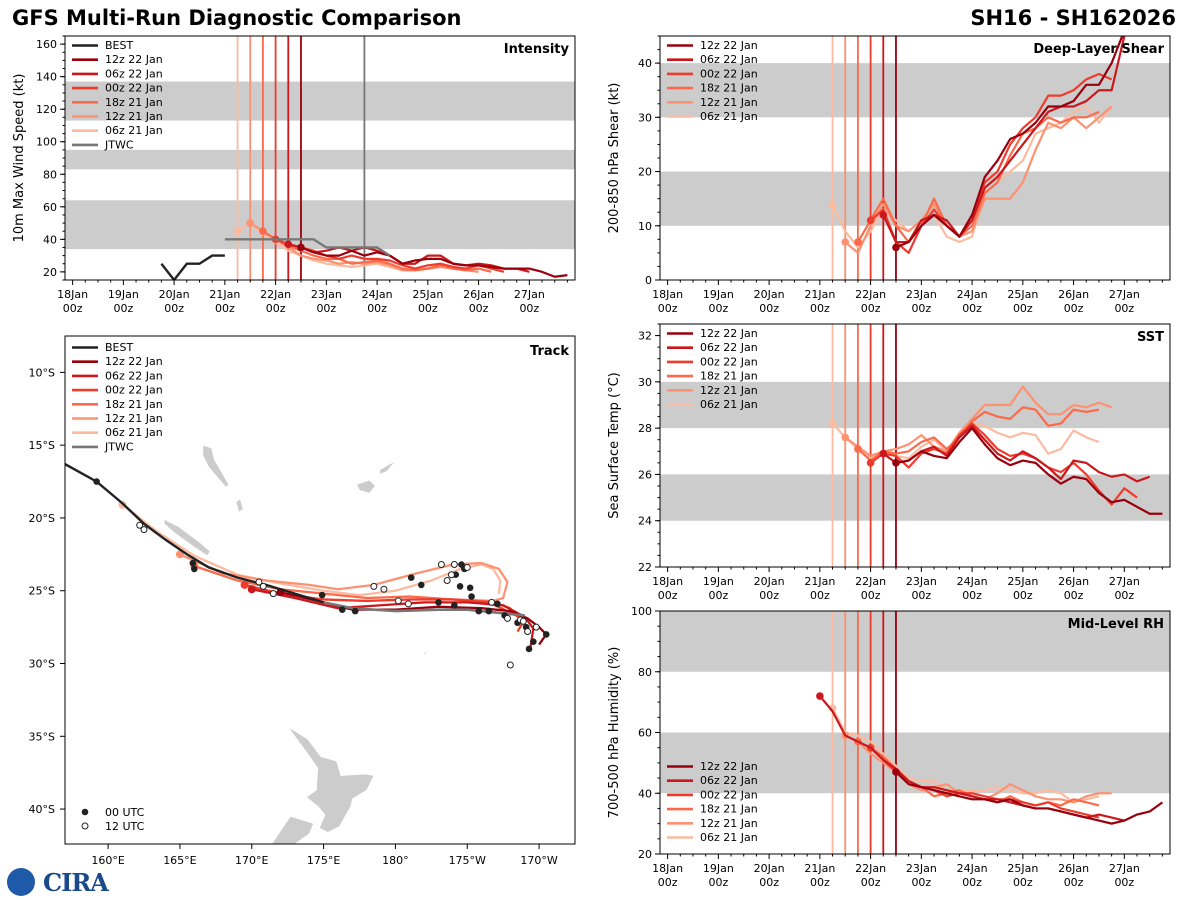  I want to click on y-tick-label: 80, so click(50, 174).